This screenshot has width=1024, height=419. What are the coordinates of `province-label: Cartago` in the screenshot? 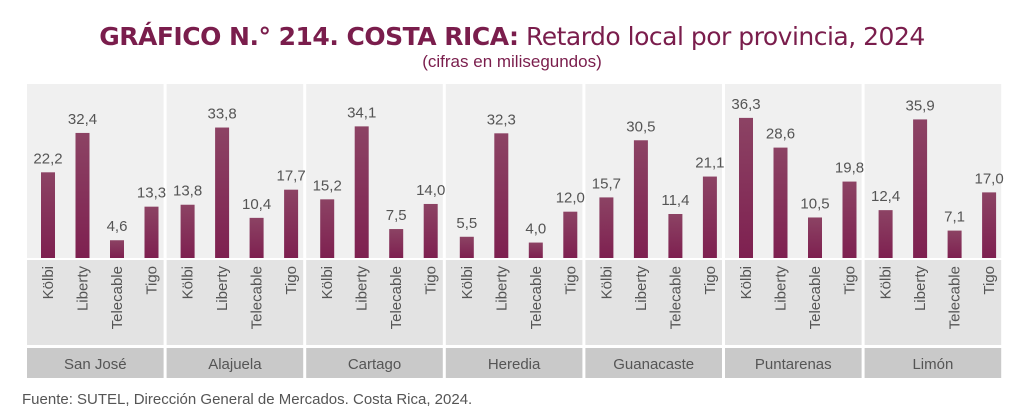 It's located at (374, 364).